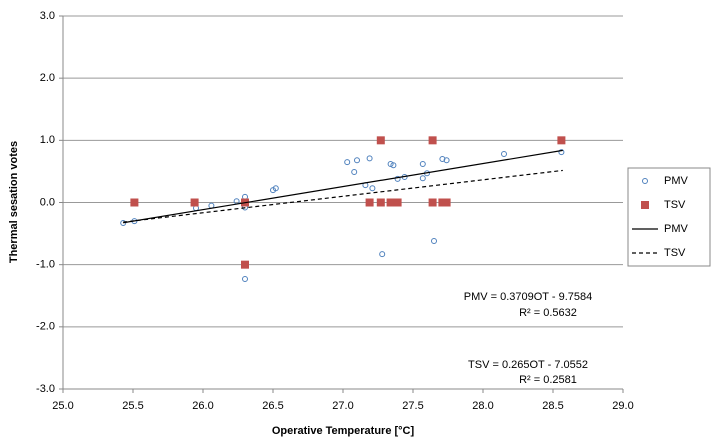 This screenshot has height=439, width=717. I want to click on y-axis-title: Thermal sesation votes, so click(14, 202).